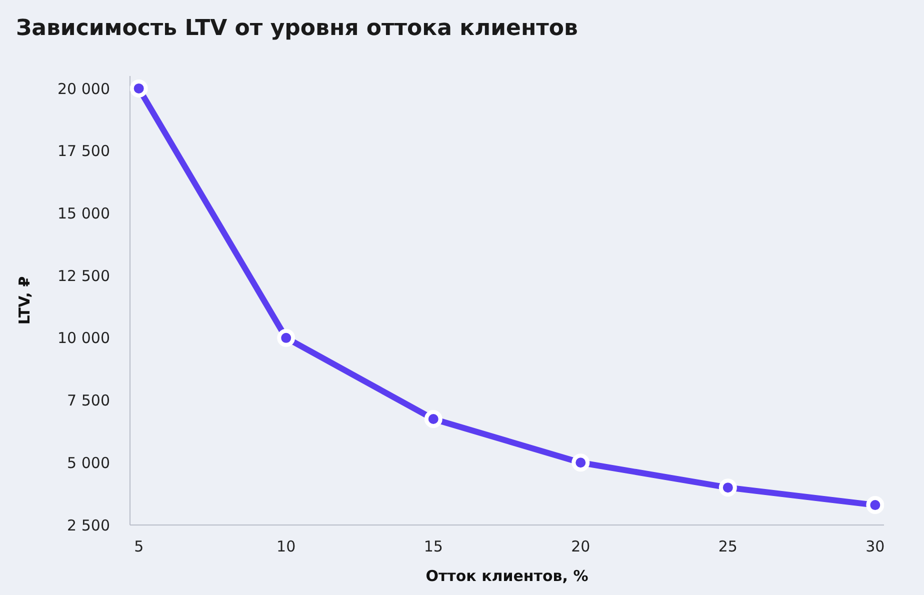  Describe the element at coordinates (433, 547) in the screenshot. I see `x-tick-label: 15` at that location.